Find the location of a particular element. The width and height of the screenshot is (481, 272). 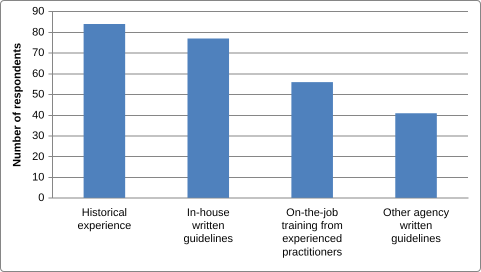

y-axis-title: Number of respondents is located at coordinates (18, 104).